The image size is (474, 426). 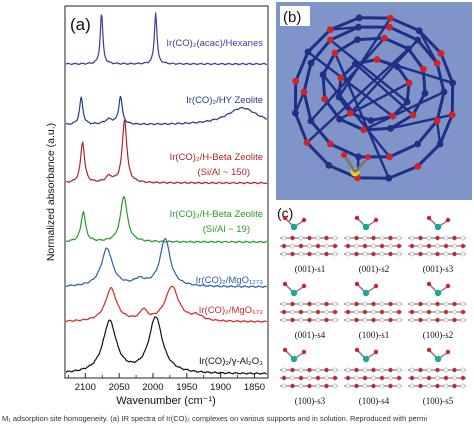 I want to click on spectrum-label-7: Ir(CO)₂/γ-Al₂O₃, so click(x=231, y=361).